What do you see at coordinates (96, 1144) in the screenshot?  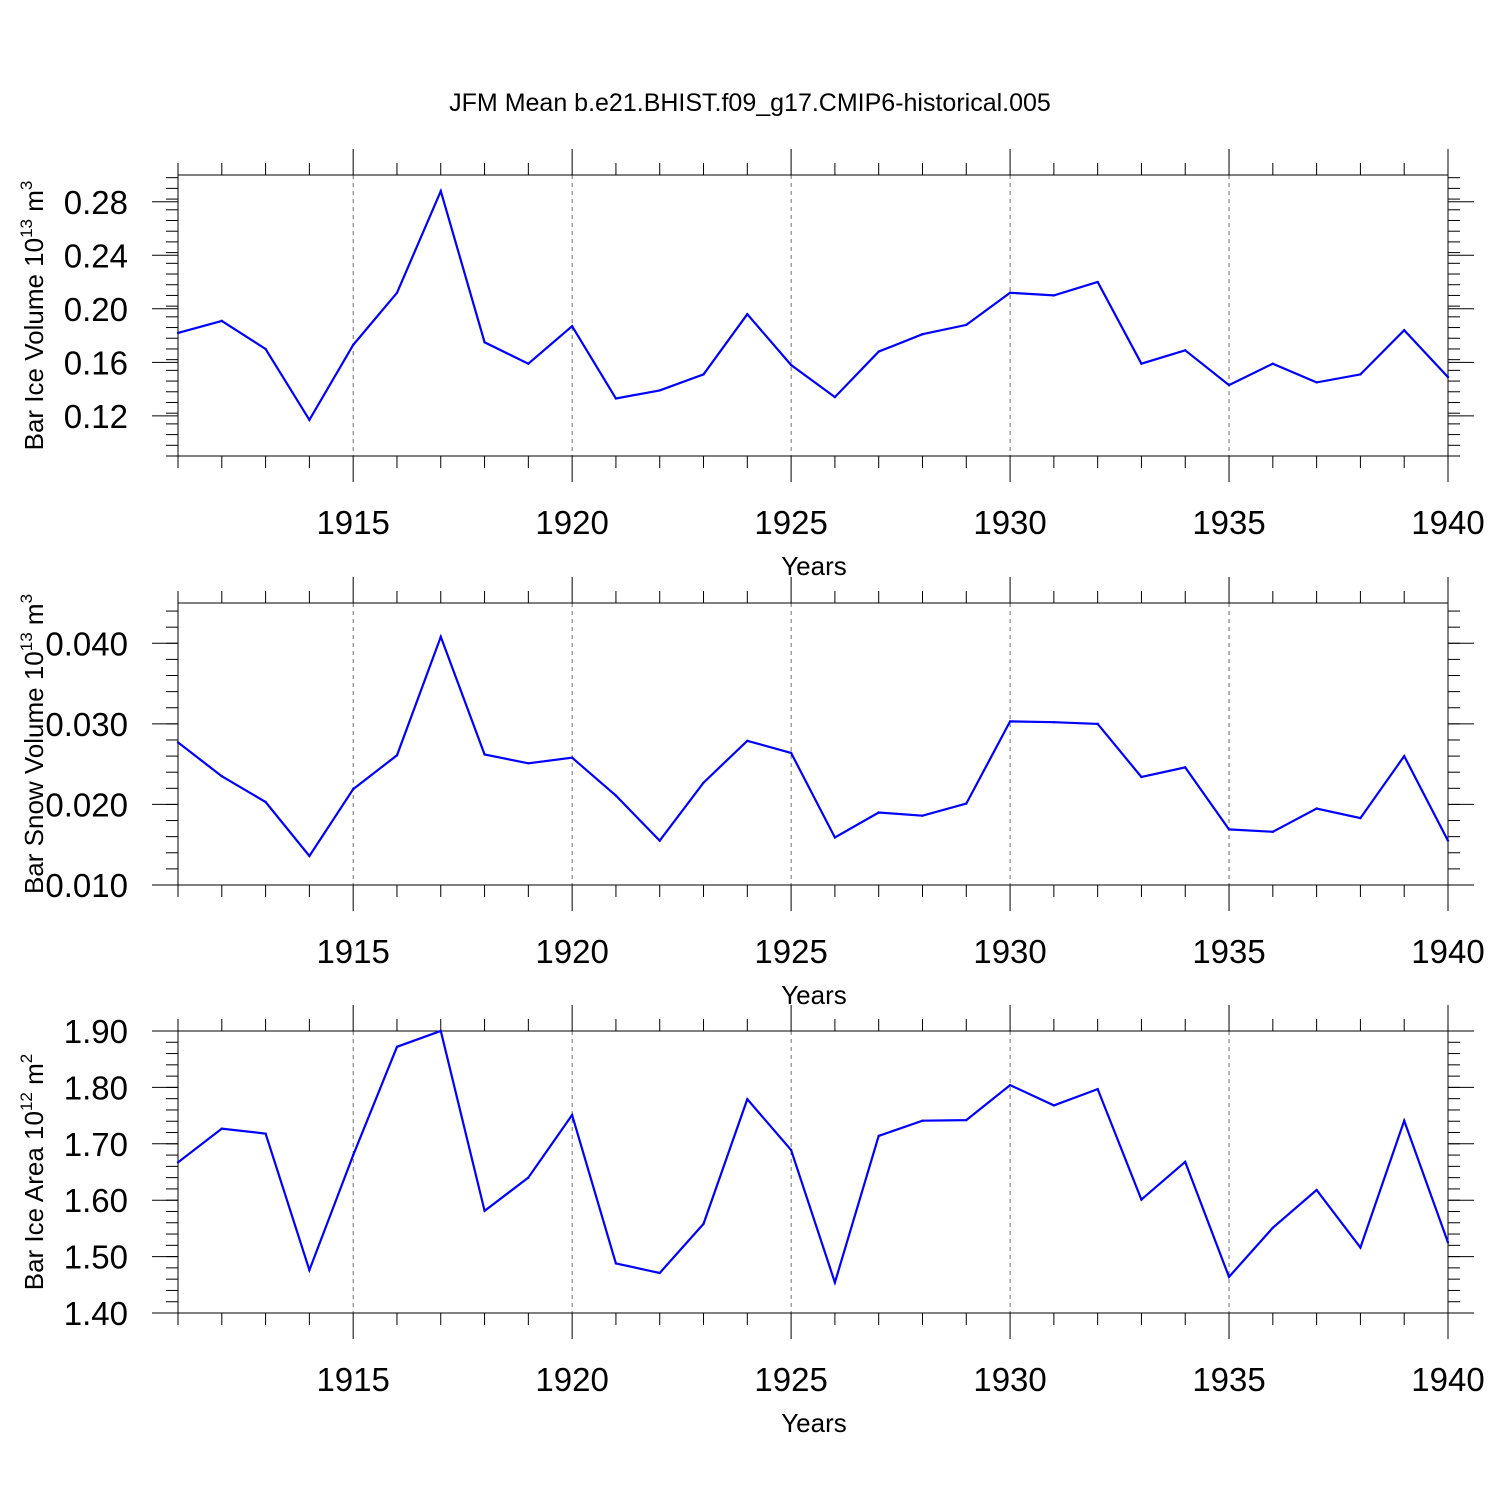 I see `y-tick-label: 1.70` at bounding box center [96, 1144].